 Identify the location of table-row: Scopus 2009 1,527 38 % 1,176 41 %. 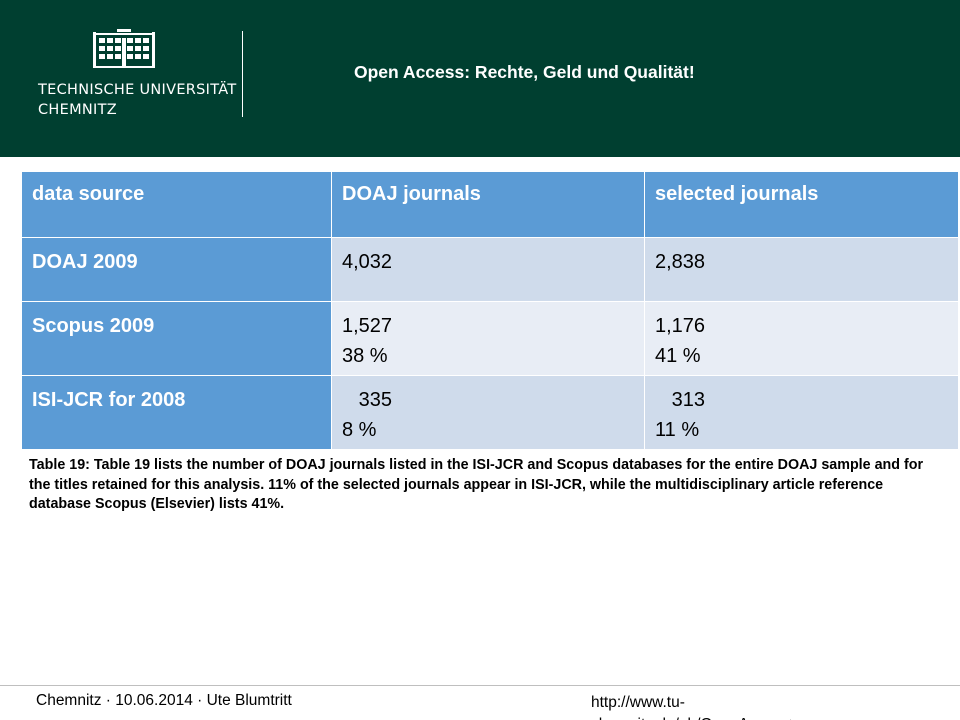
(490, 338).